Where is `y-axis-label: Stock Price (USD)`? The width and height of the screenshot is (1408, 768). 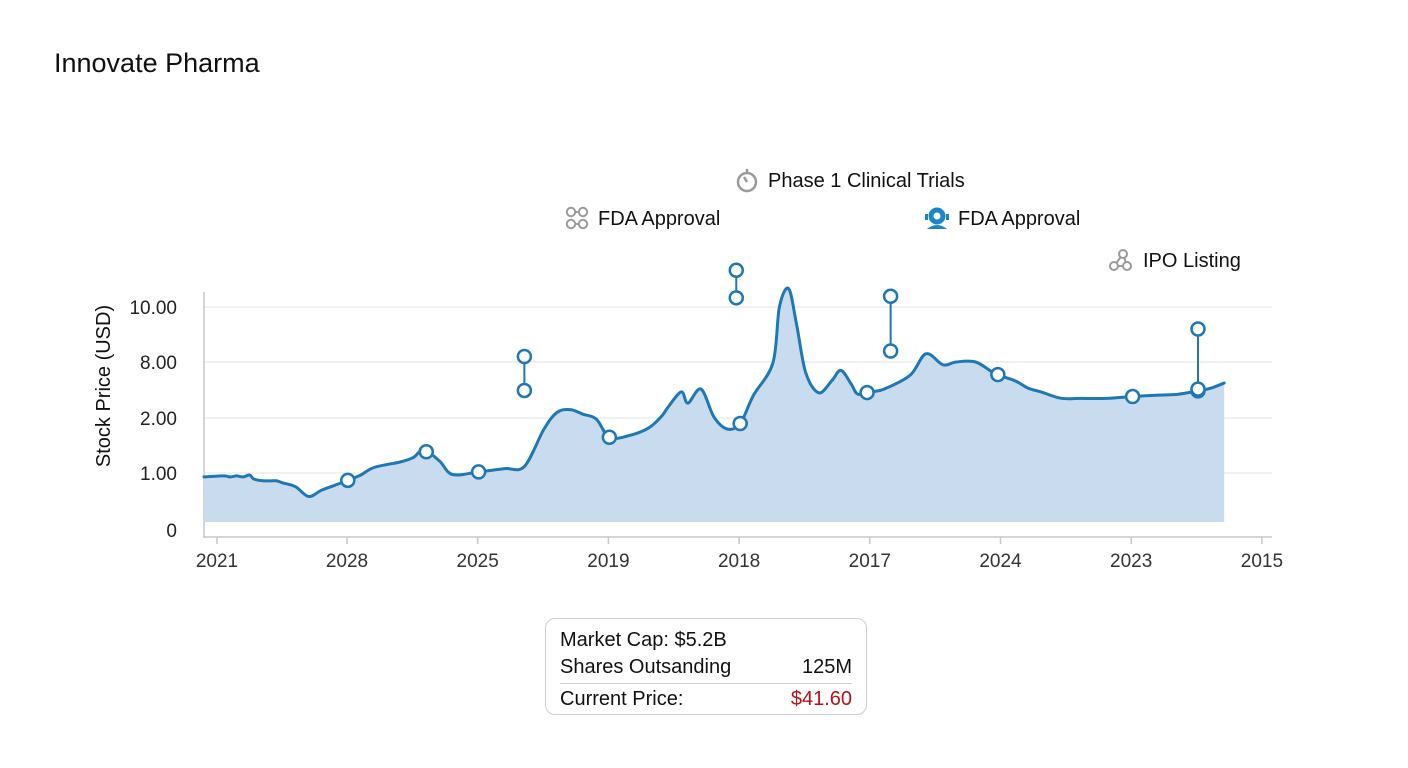 y-axis-label: Stock Price (USD) is located at coordinates (104, 386).